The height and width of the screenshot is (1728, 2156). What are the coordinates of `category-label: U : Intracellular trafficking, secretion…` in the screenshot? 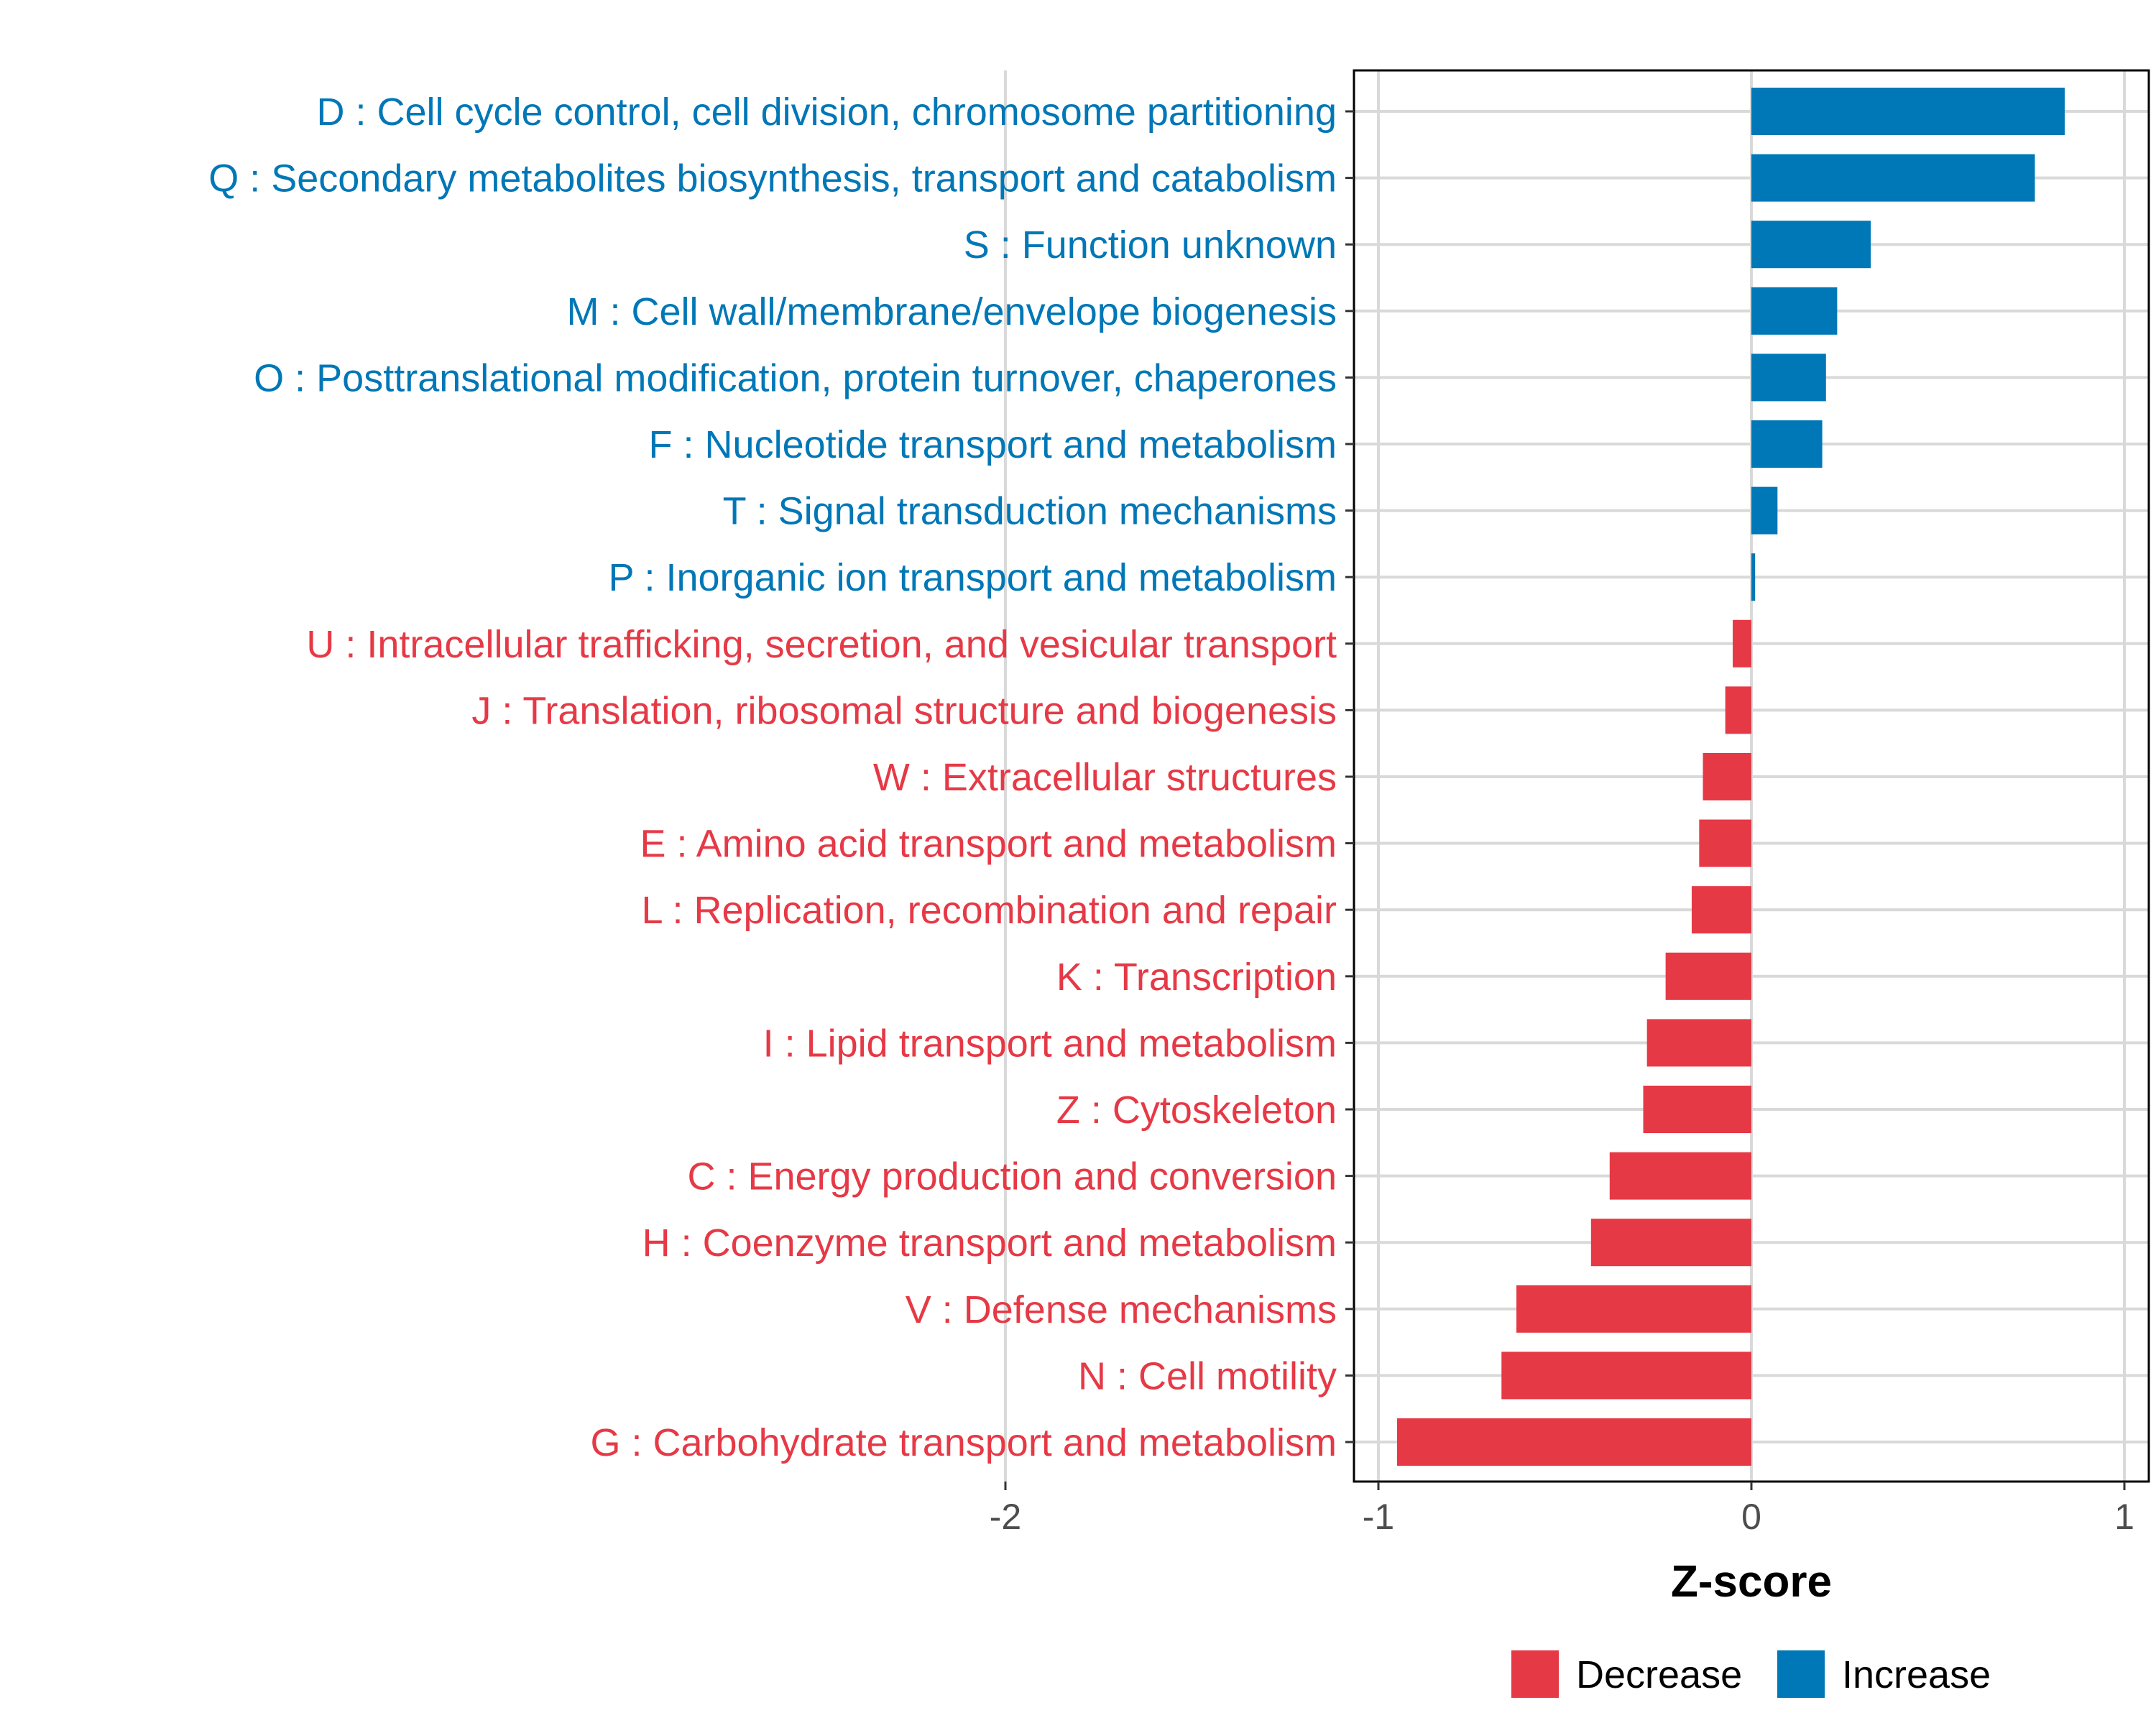 It's located at (821, 645).